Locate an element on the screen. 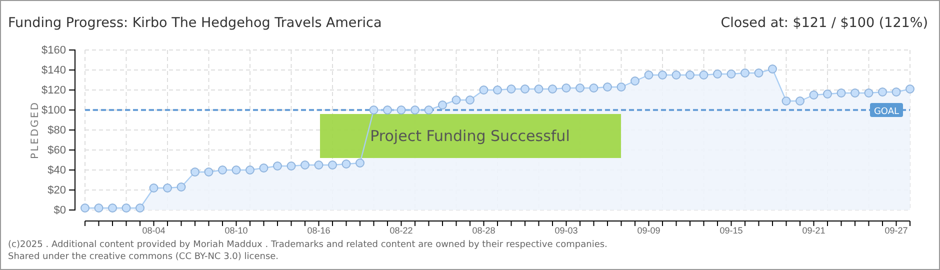 This screenshot has width=940, height=270. y-tick-label: $60 is located at coordinates (57, 150).